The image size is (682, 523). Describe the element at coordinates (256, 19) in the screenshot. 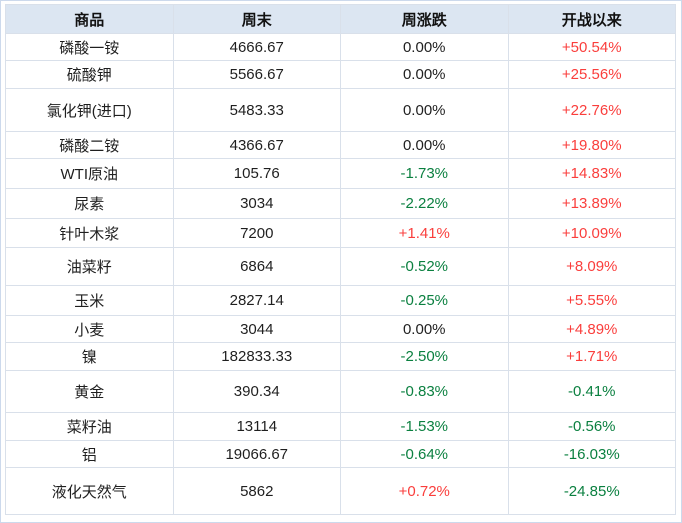

I see `column-header-weekend: 周末` at that location.